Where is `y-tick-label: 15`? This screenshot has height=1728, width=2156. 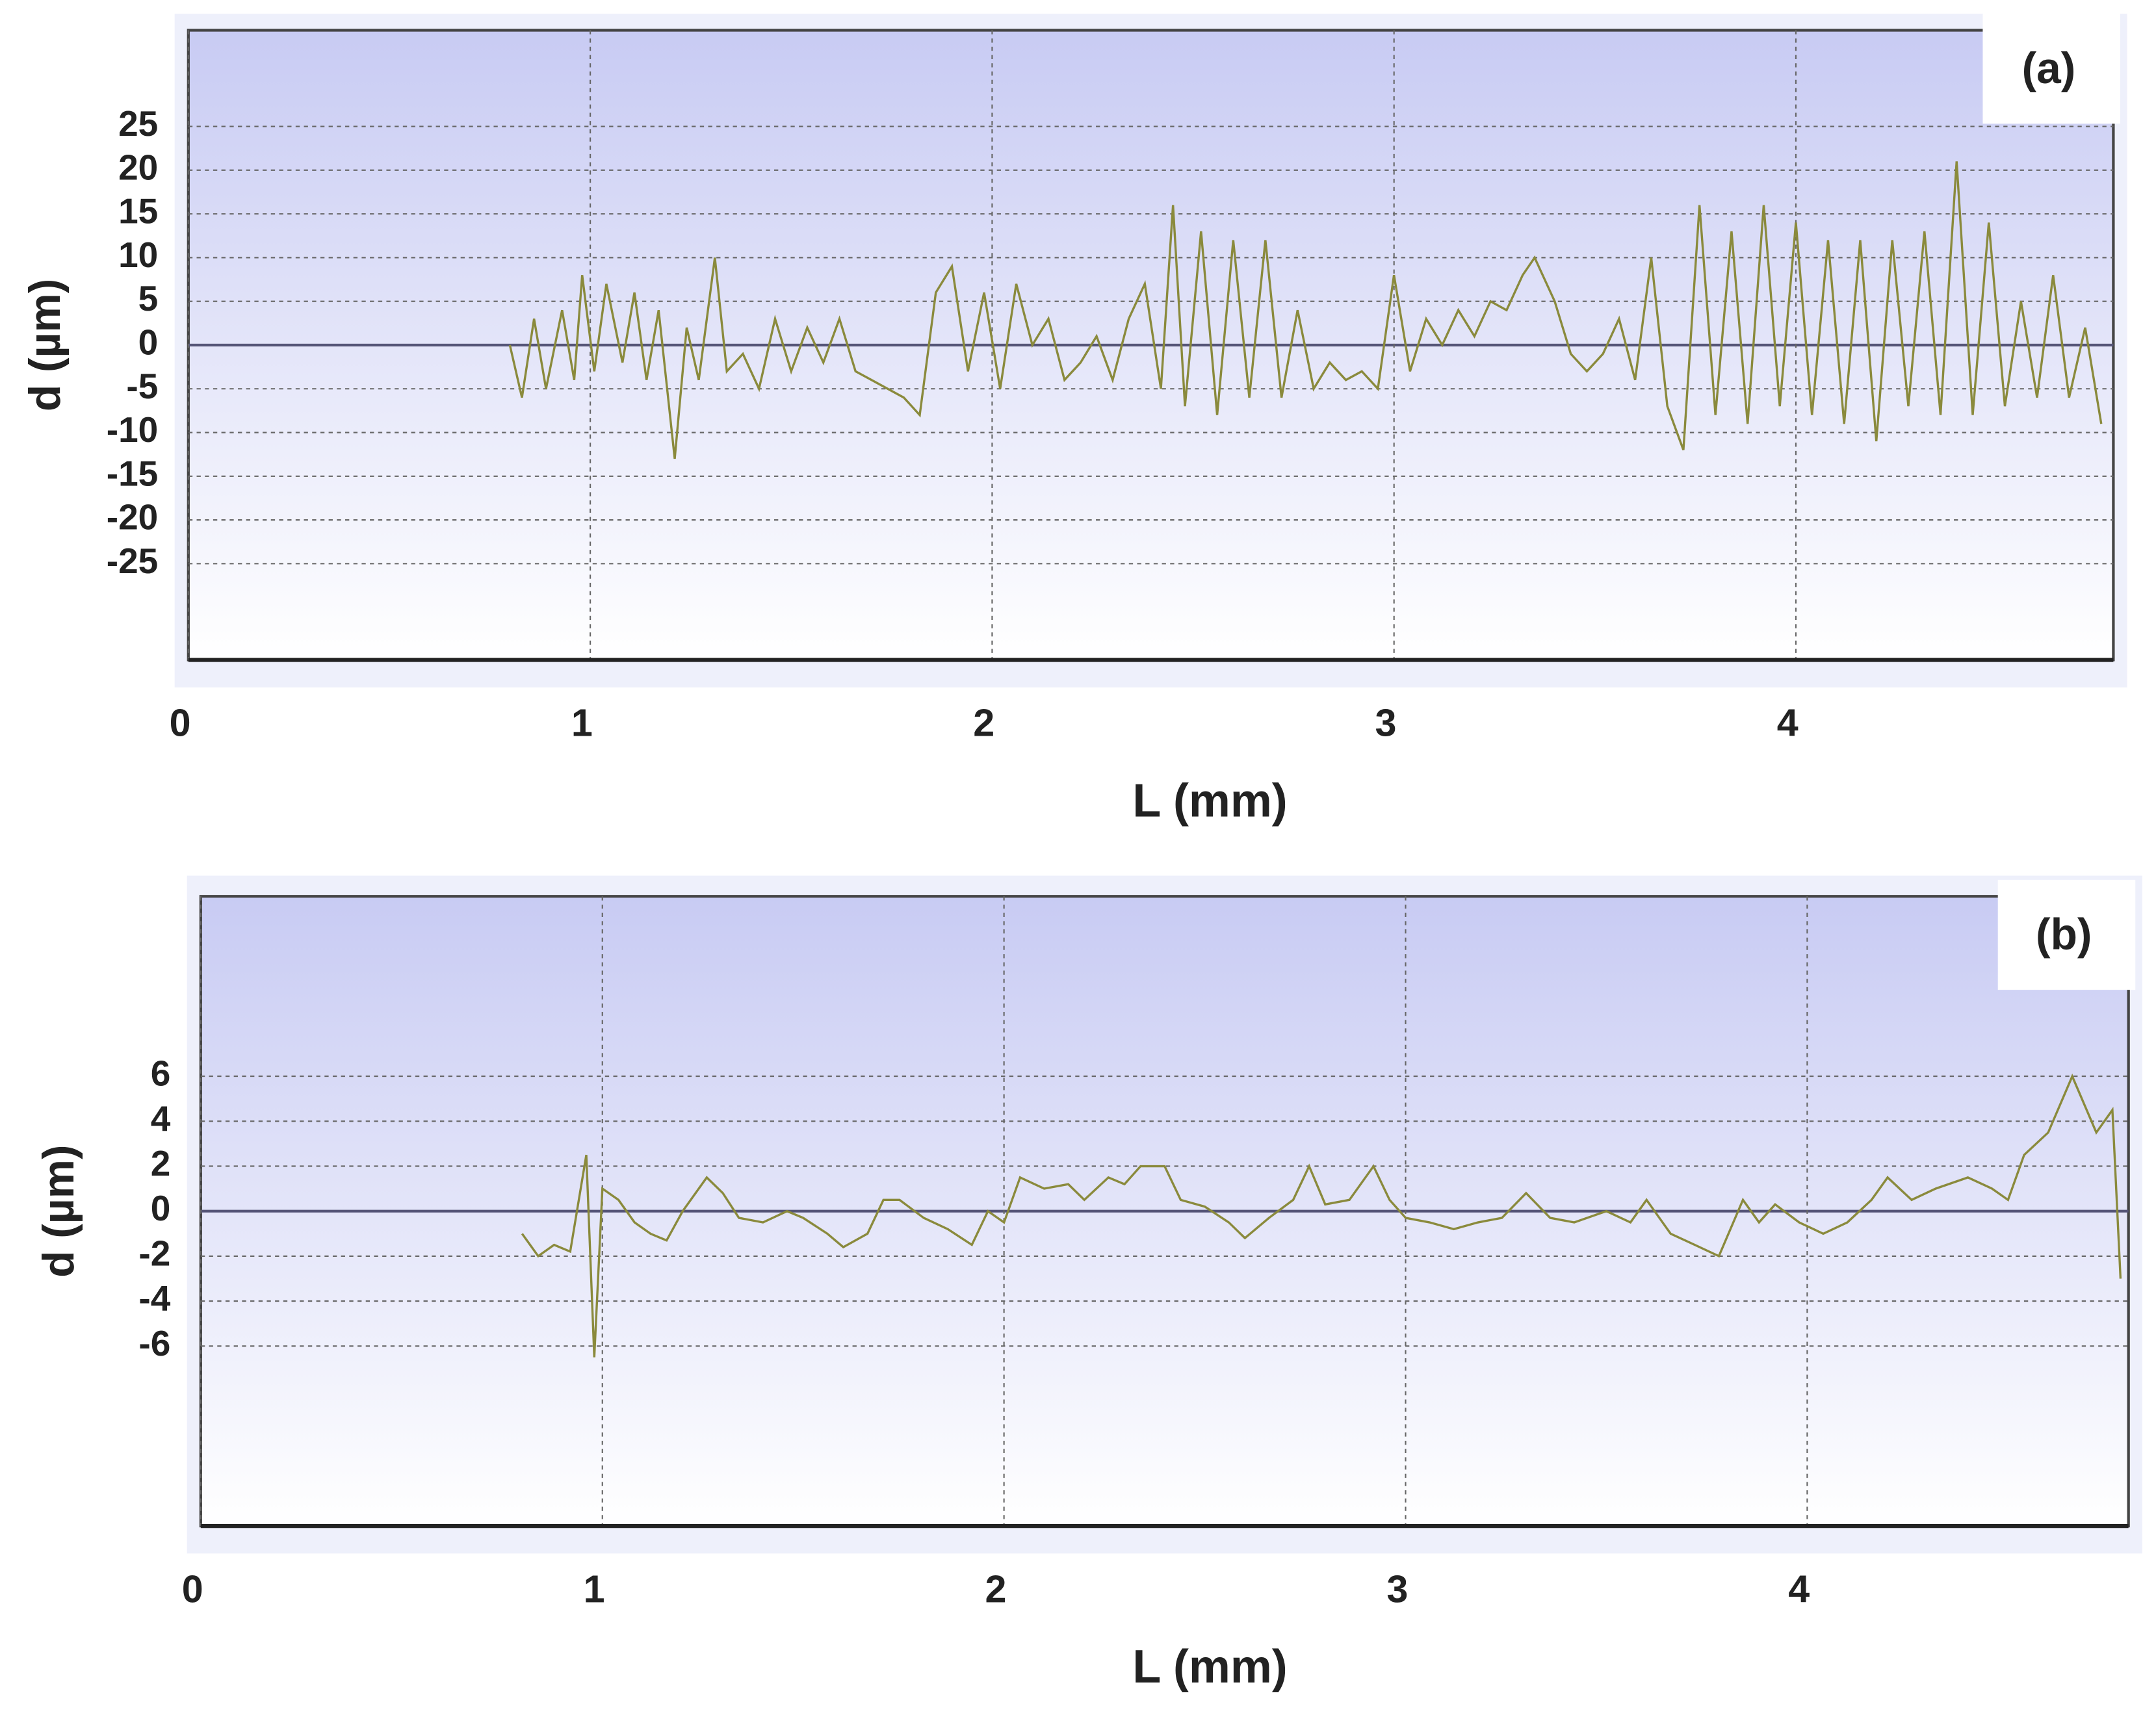
y-tick-label: 15 is located at coordinates (138, 211).